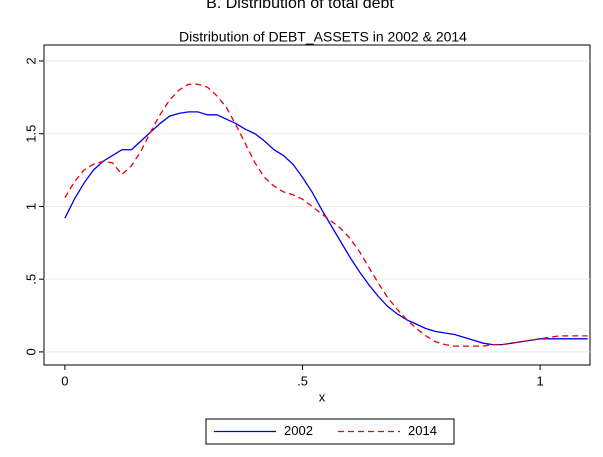  I want to click on panel-title: B. Distribution of total debt, so click(300, 6).